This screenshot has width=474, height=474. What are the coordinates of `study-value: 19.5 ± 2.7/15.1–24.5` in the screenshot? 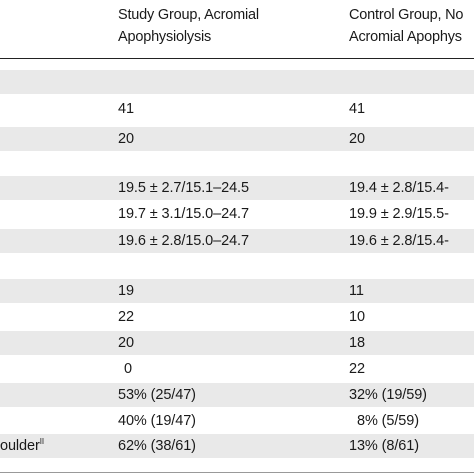 It's located at (183, 188).